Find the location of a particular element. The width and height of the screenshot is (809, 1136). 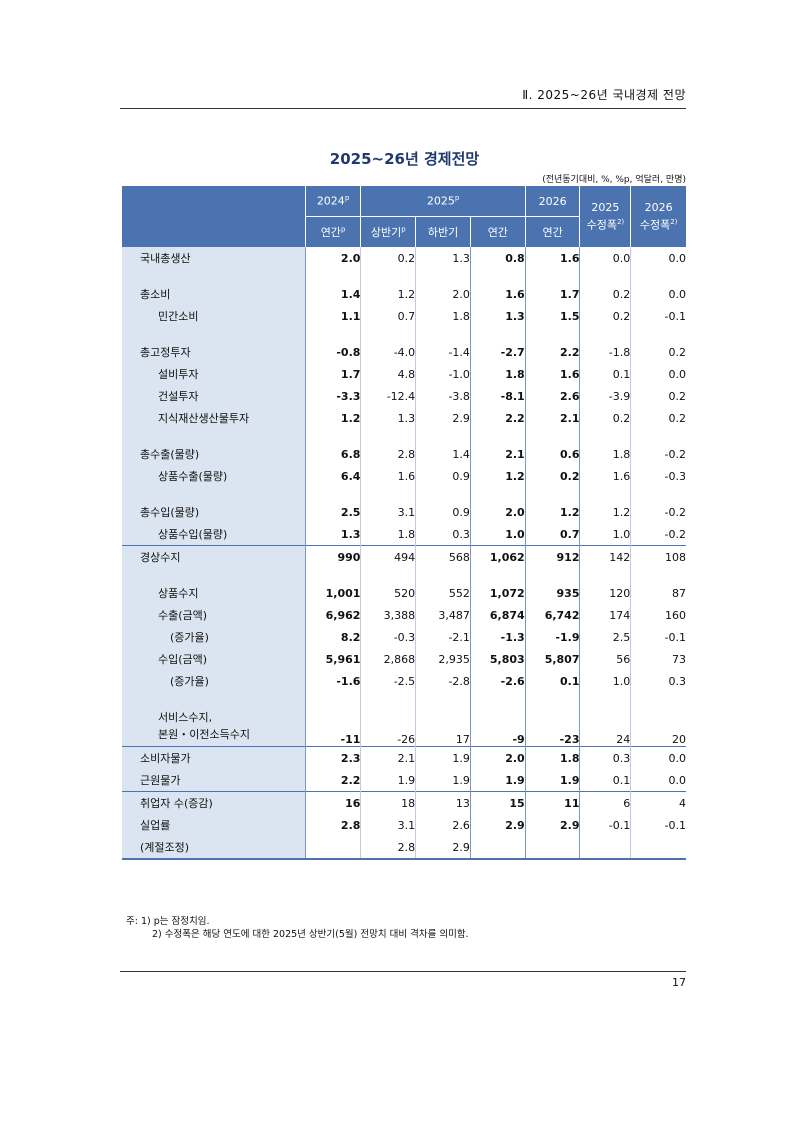

val-2025-h1: -0.3 is located at coordinates (388, 637).